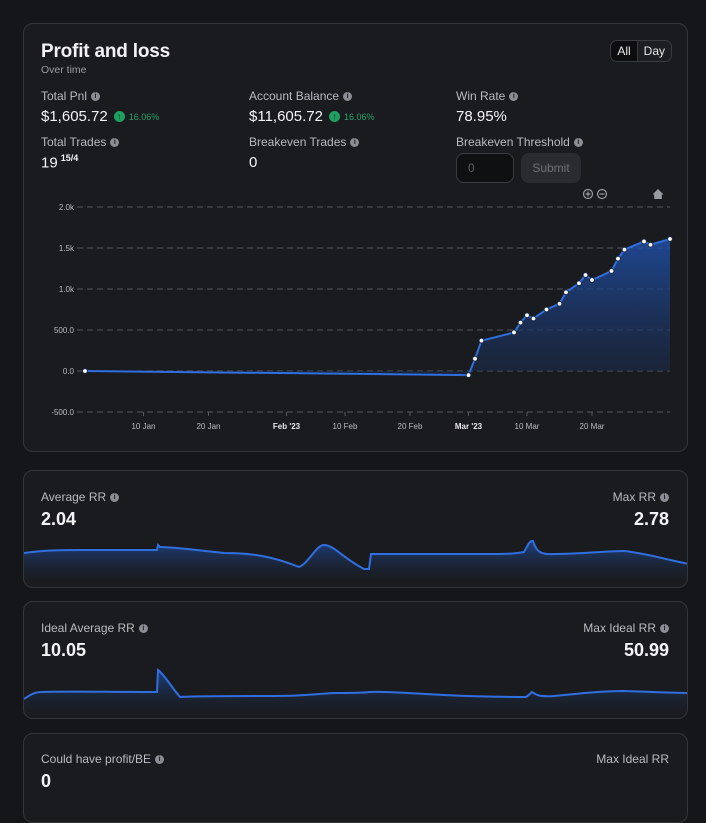 The height and width of the screenshot is (823, 706). I want to click on y-tick-label: 1.5k, so click(67, 248).